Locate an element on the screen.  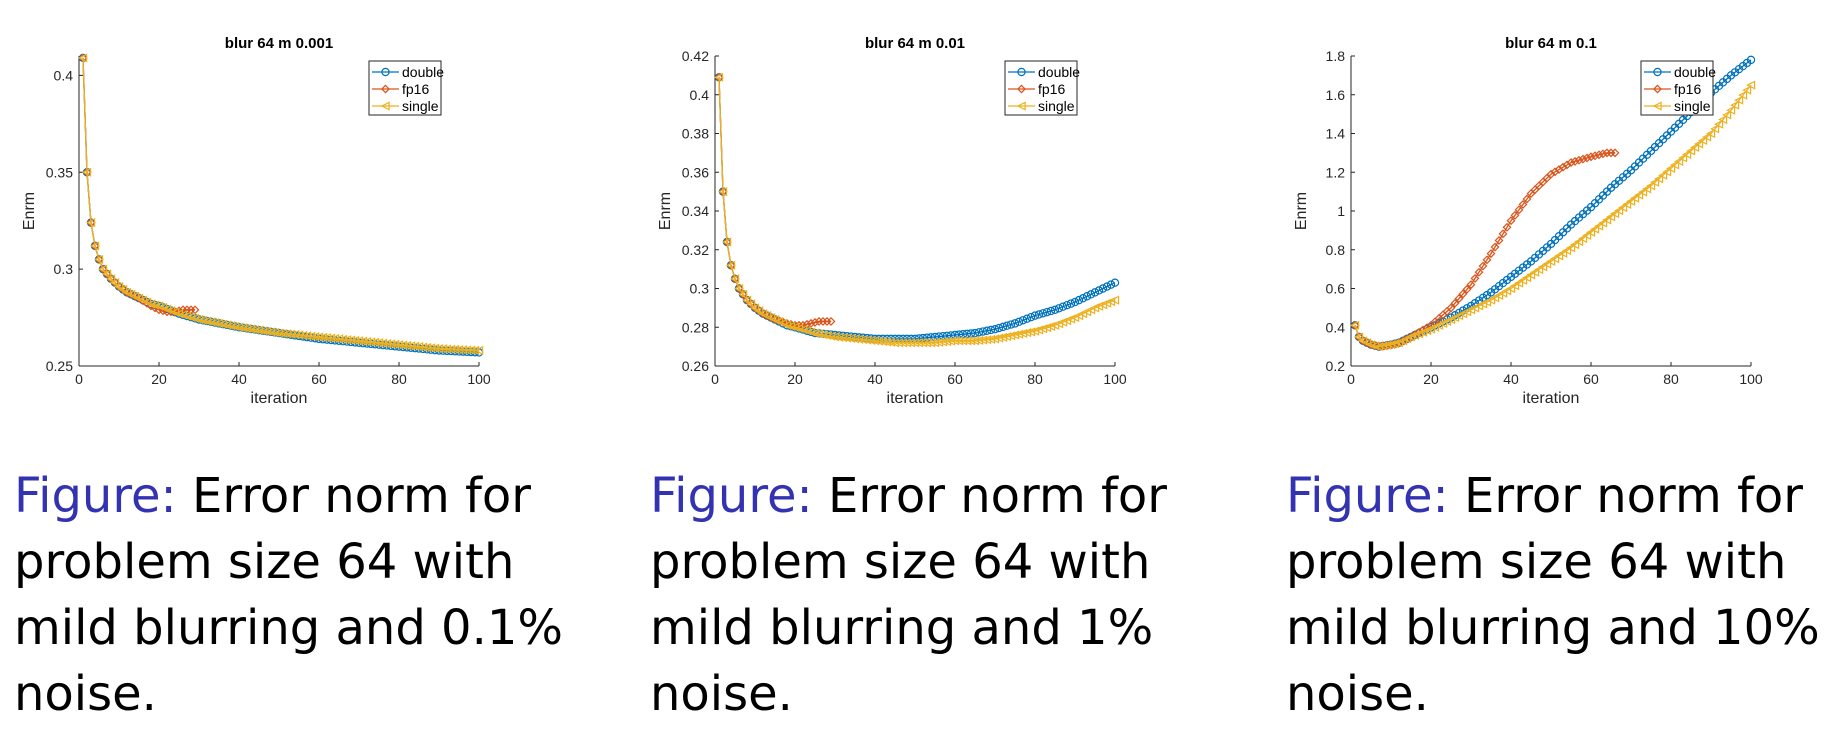
y-tick-label: 0.25 is located at coordinates (59, 366).